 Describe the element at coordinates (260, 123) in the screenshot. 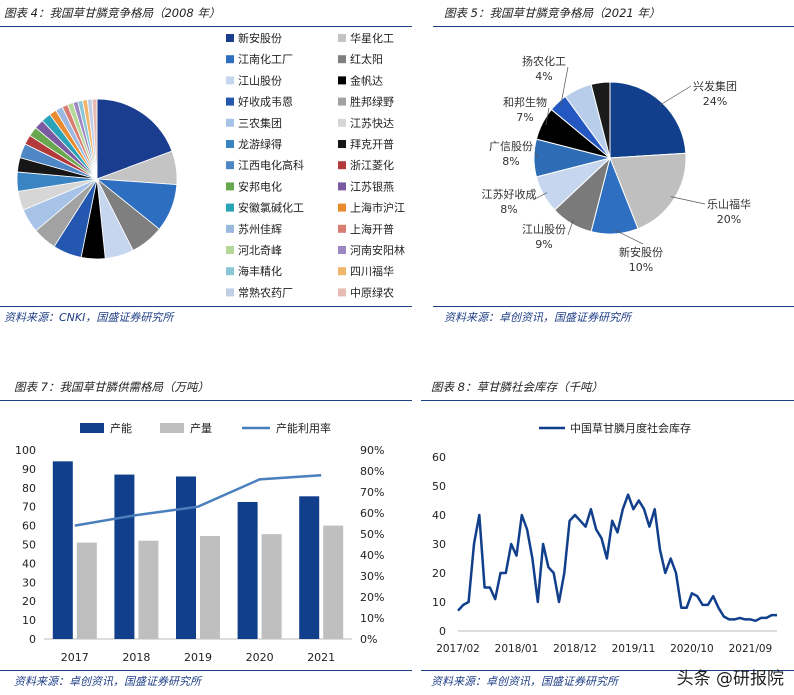

I see `legend-label: 三农集团` at that location.